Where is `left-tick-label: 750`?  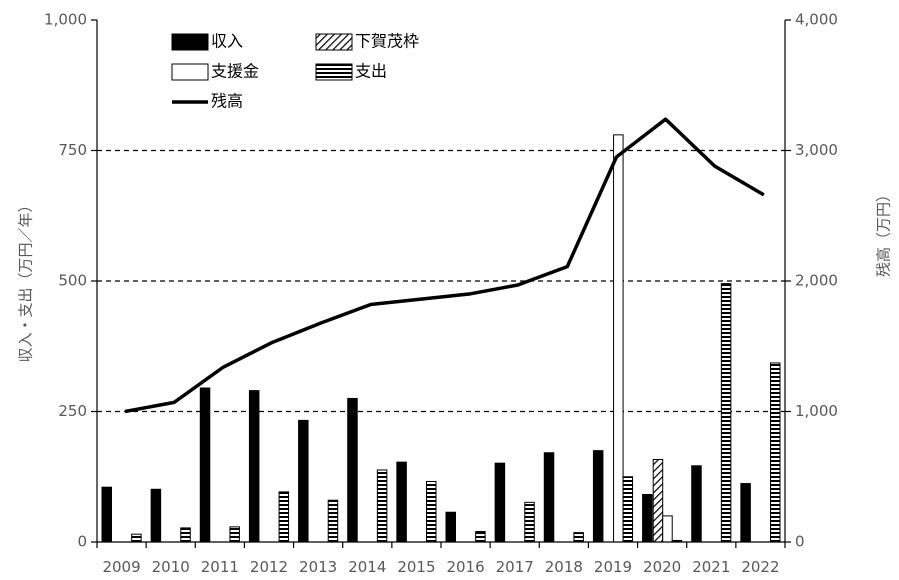 left-tick-label: 750 is located at coordinates (72, 150).